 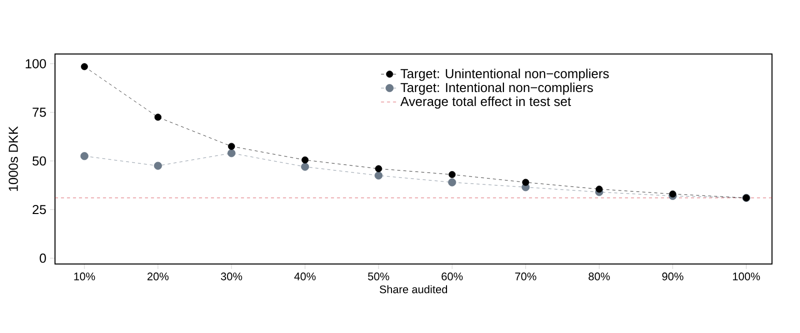 I want to click on x-tick-label: 30%, so click(x=231, y=276).